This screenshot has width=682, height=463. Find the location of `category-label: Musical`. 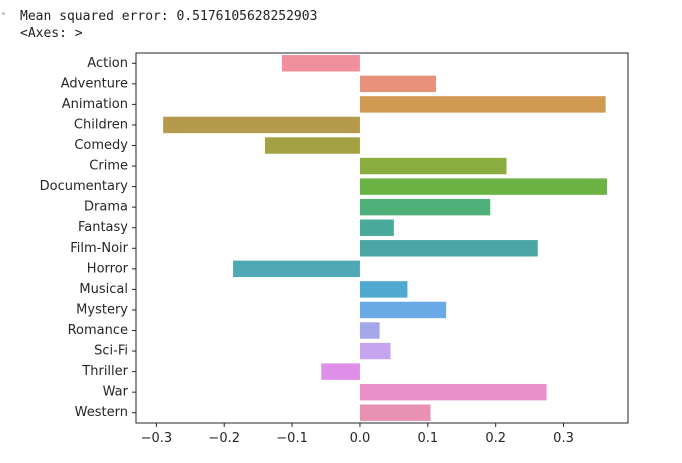

category-label: Musical is located at coordinates (103, 289).